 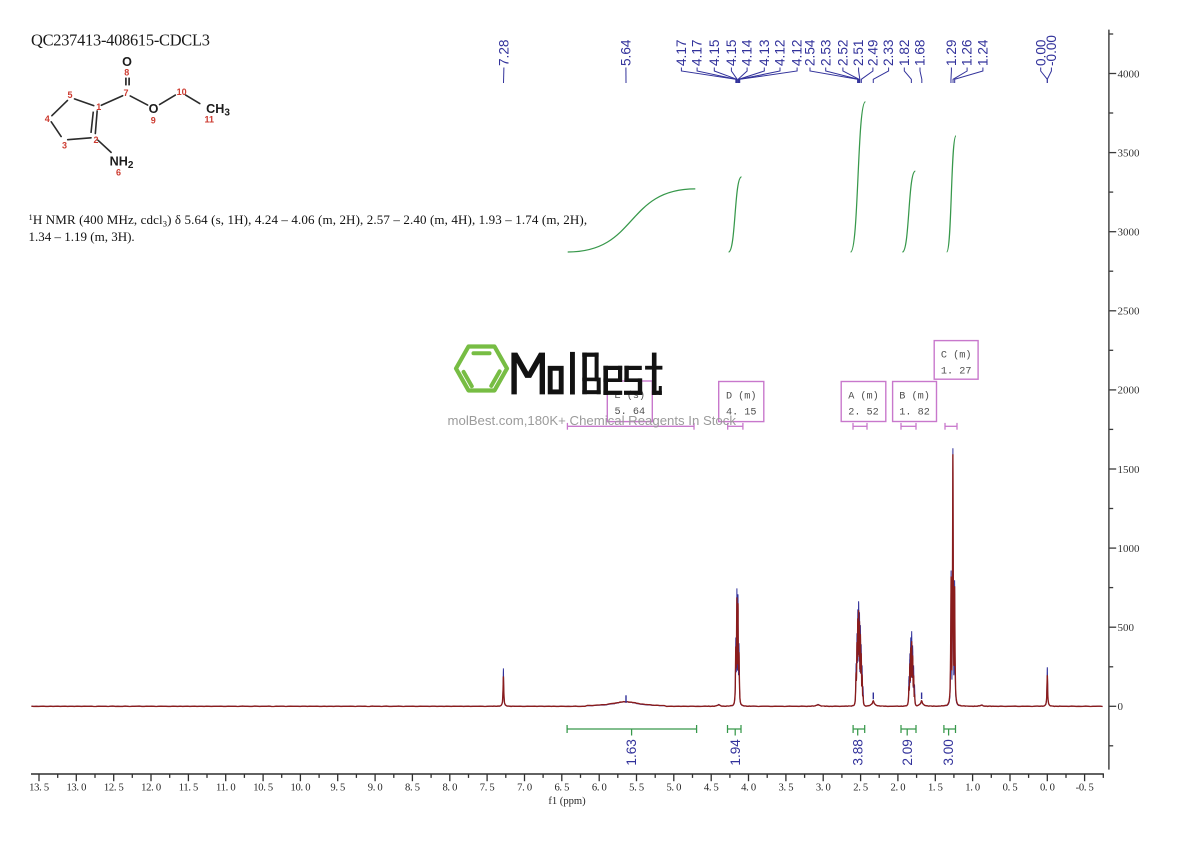 I want to click on svg-text: 4000, so click(x=1129, y=74).